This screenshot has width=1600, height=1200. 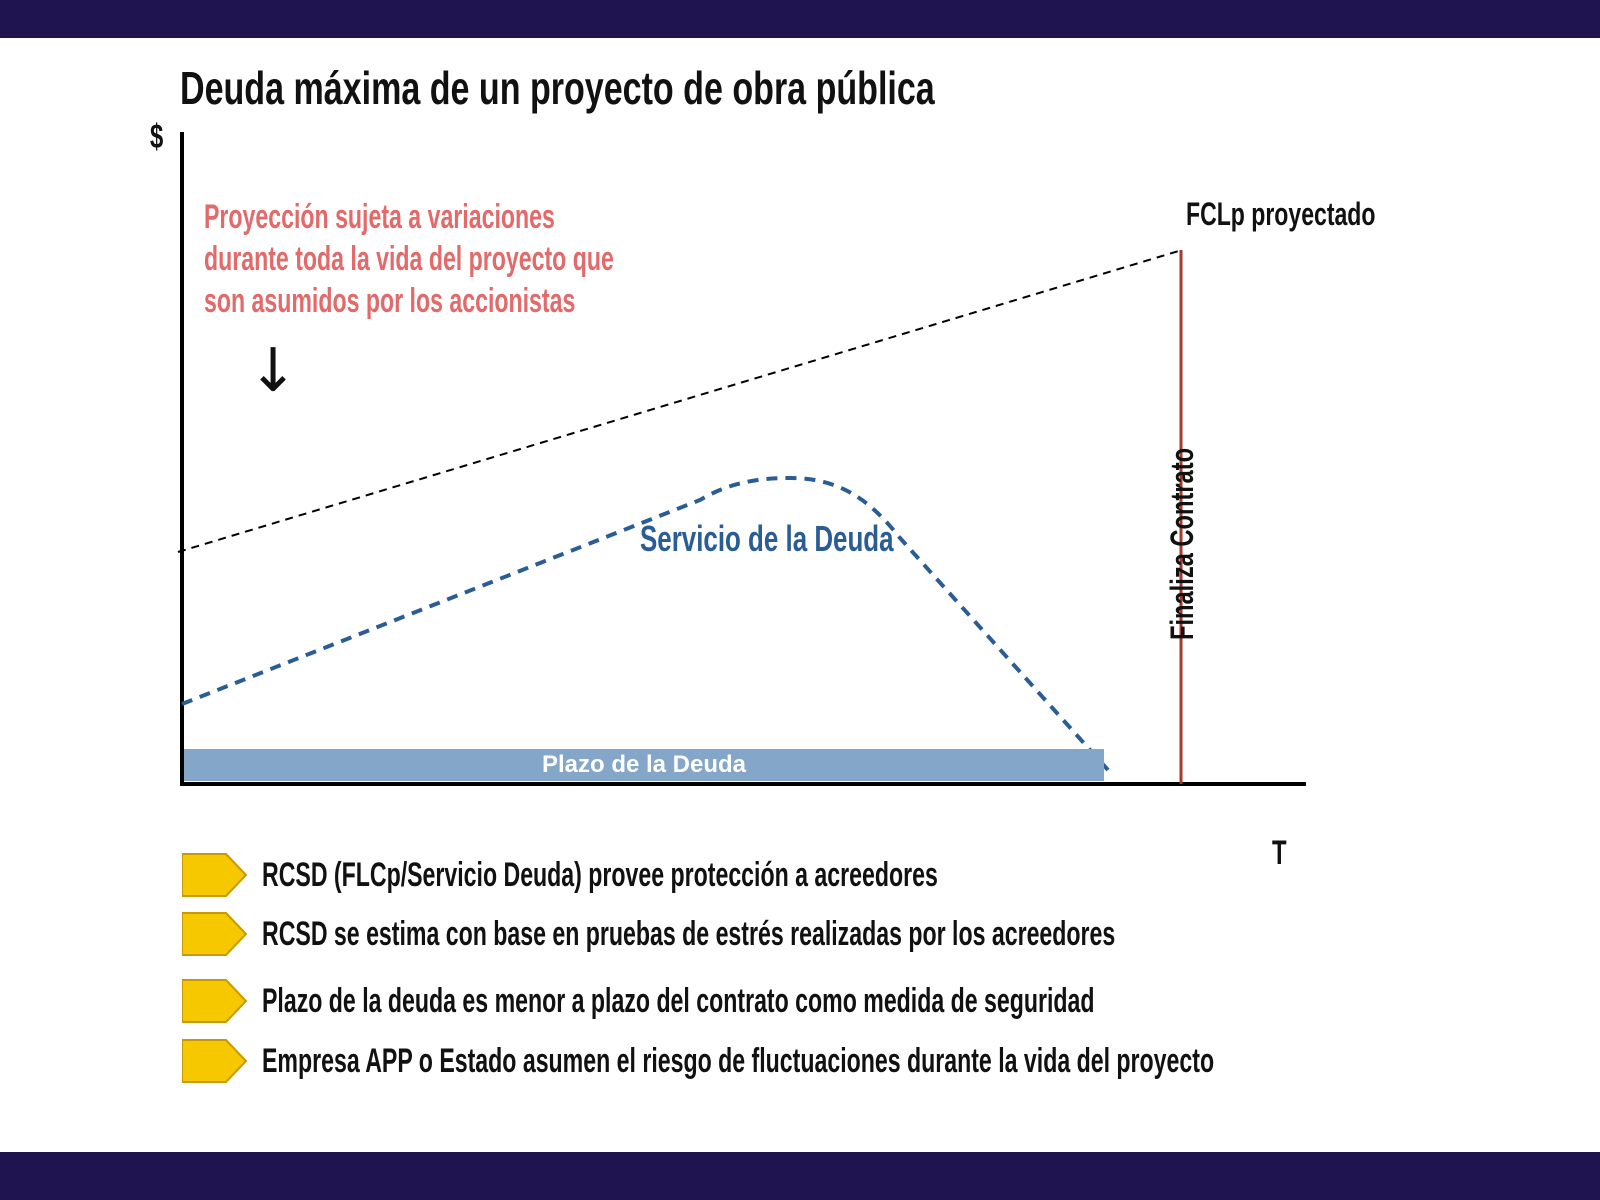 I want to click on debt-term-bar: Plazo de la Deuda, so click(x=644, y=765).